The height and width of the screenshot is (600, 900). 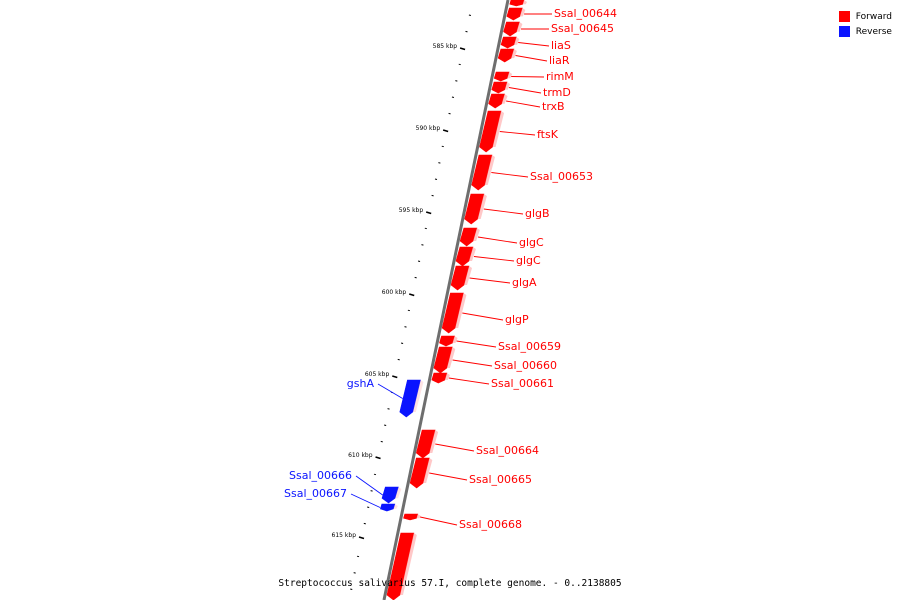 What do you see at coordinates (499, 87) in the screenshot?
I see `gene-trmD-shape` at bounding box center [499, 87].